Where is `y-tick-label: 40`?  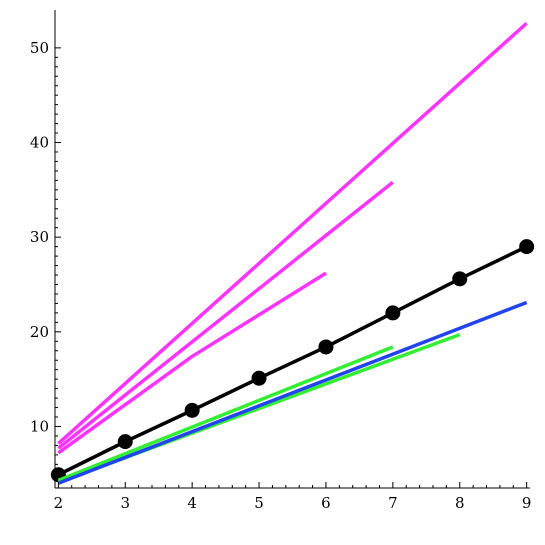
y-tick-label: 40 is located at coordinates (39, 143).